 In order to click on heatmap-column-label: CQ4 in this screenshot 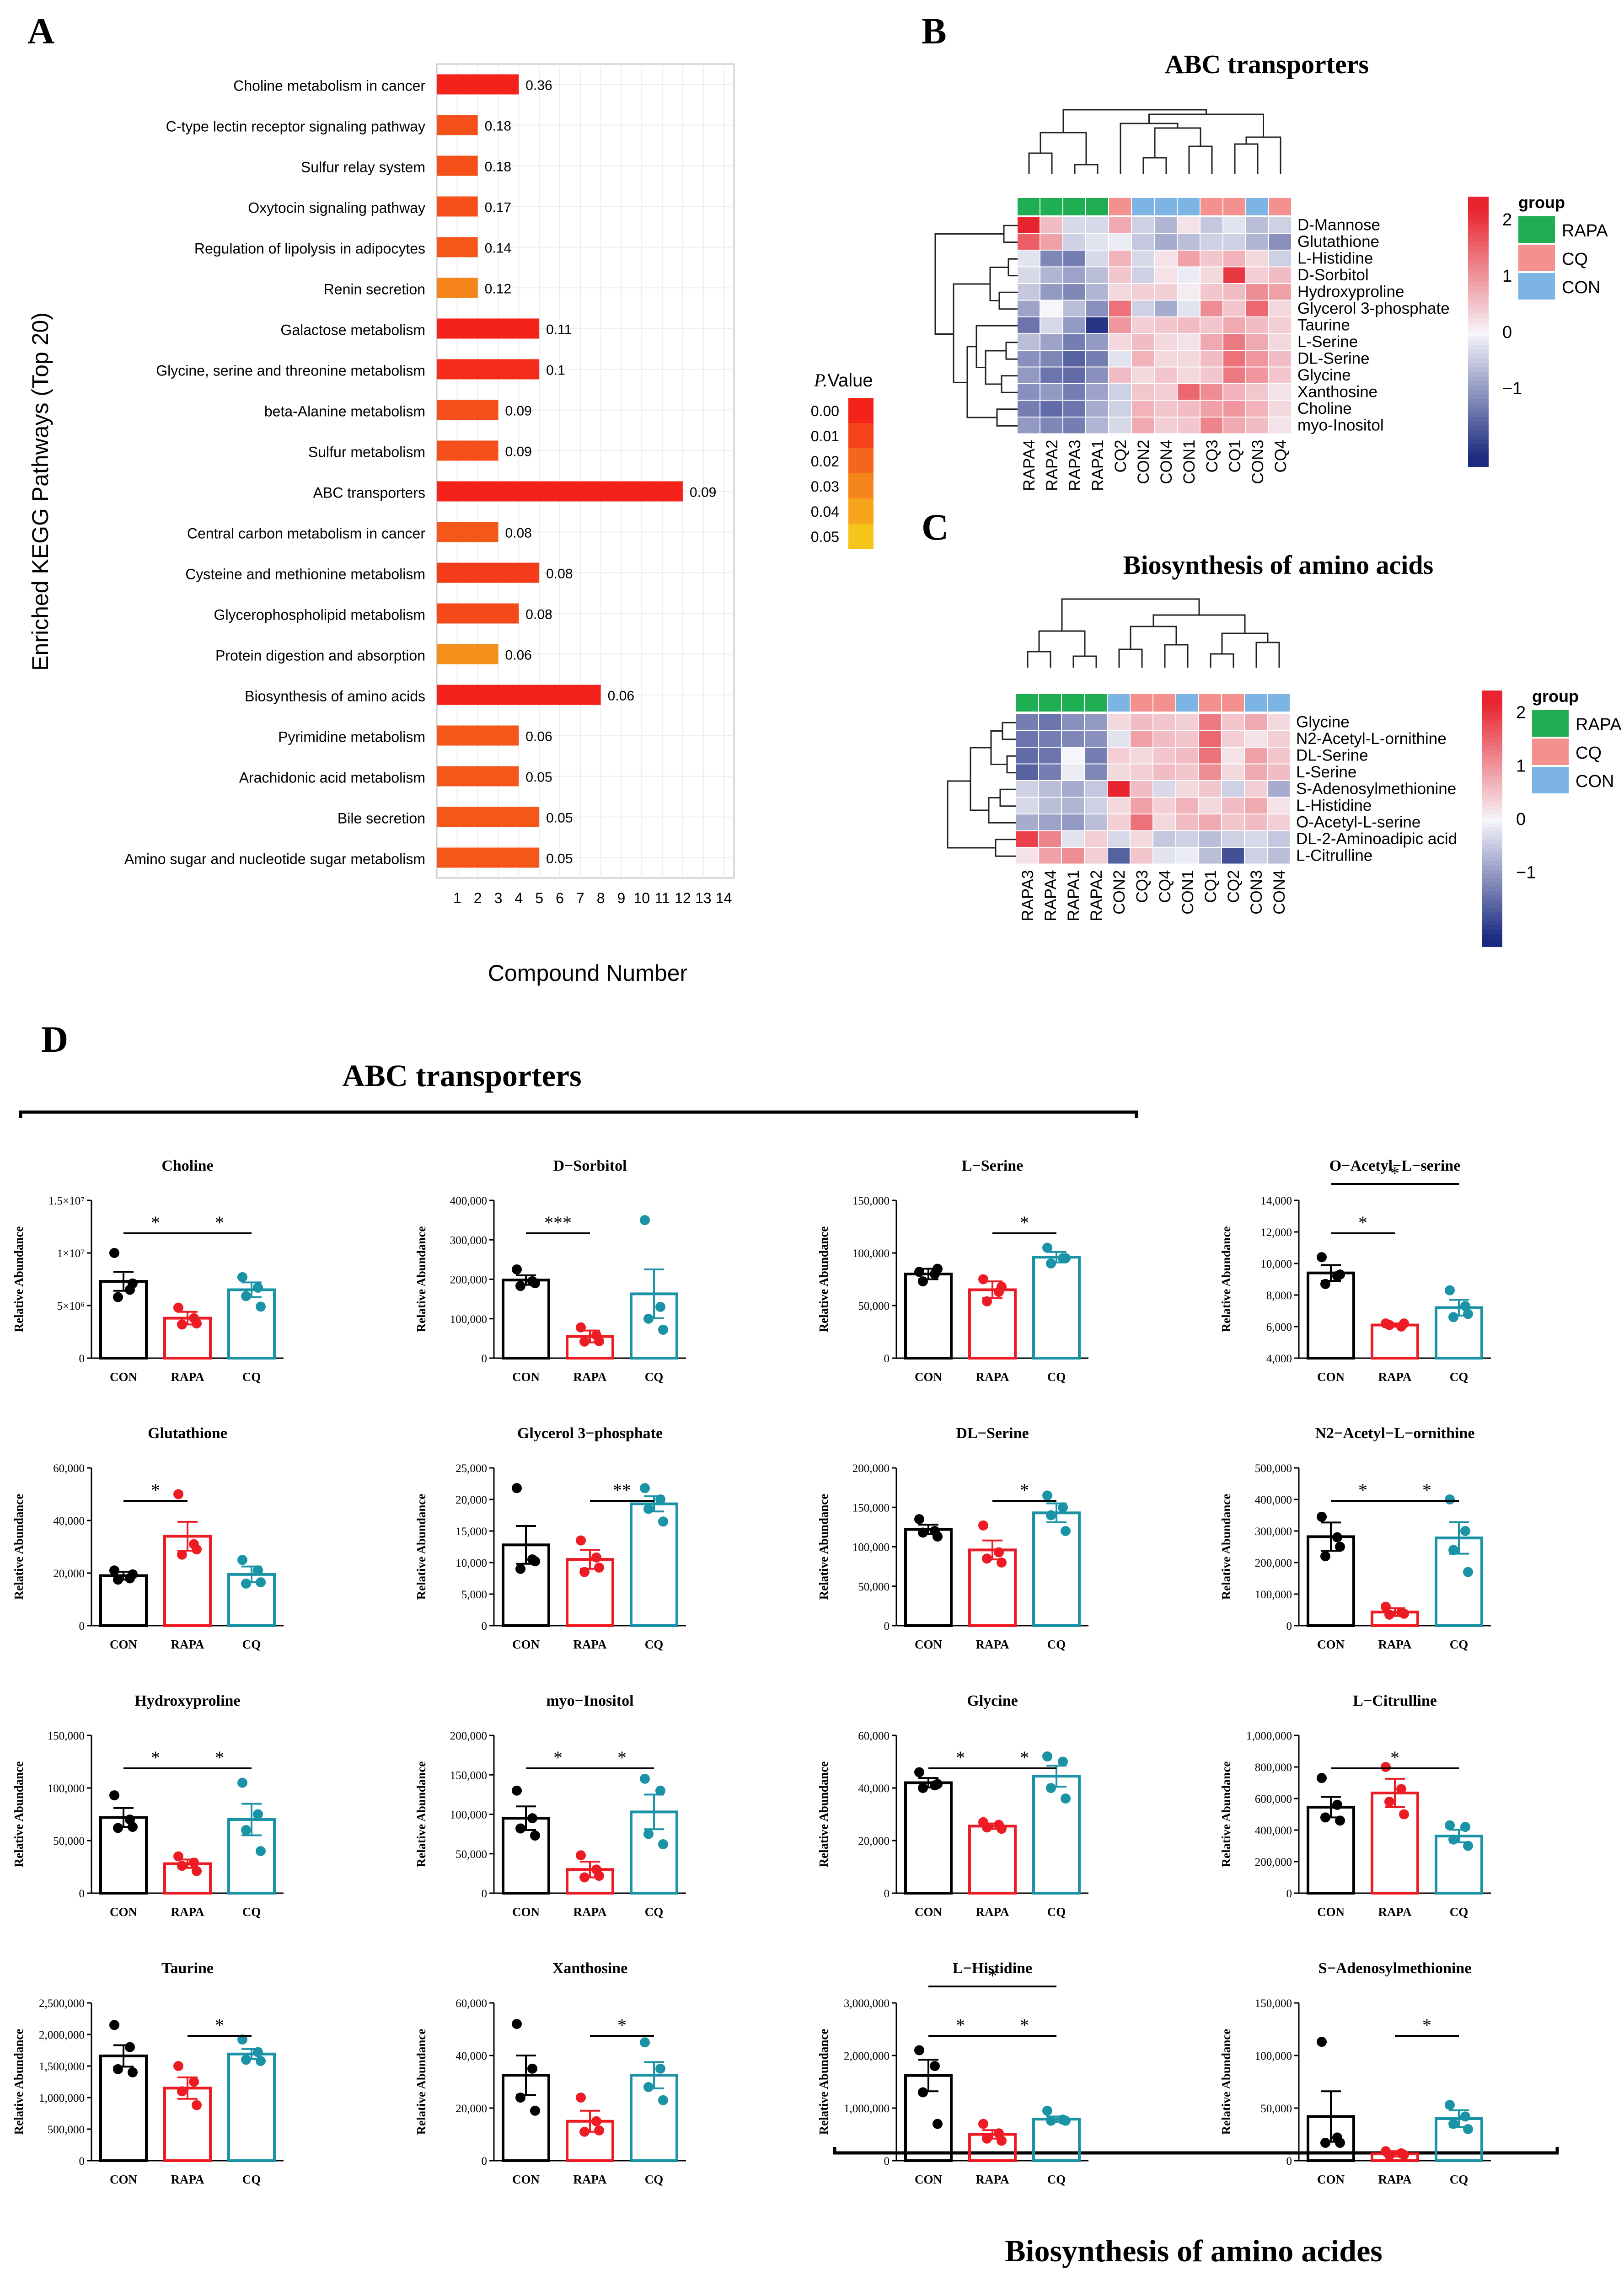, I will do `click(1281, 456)`.